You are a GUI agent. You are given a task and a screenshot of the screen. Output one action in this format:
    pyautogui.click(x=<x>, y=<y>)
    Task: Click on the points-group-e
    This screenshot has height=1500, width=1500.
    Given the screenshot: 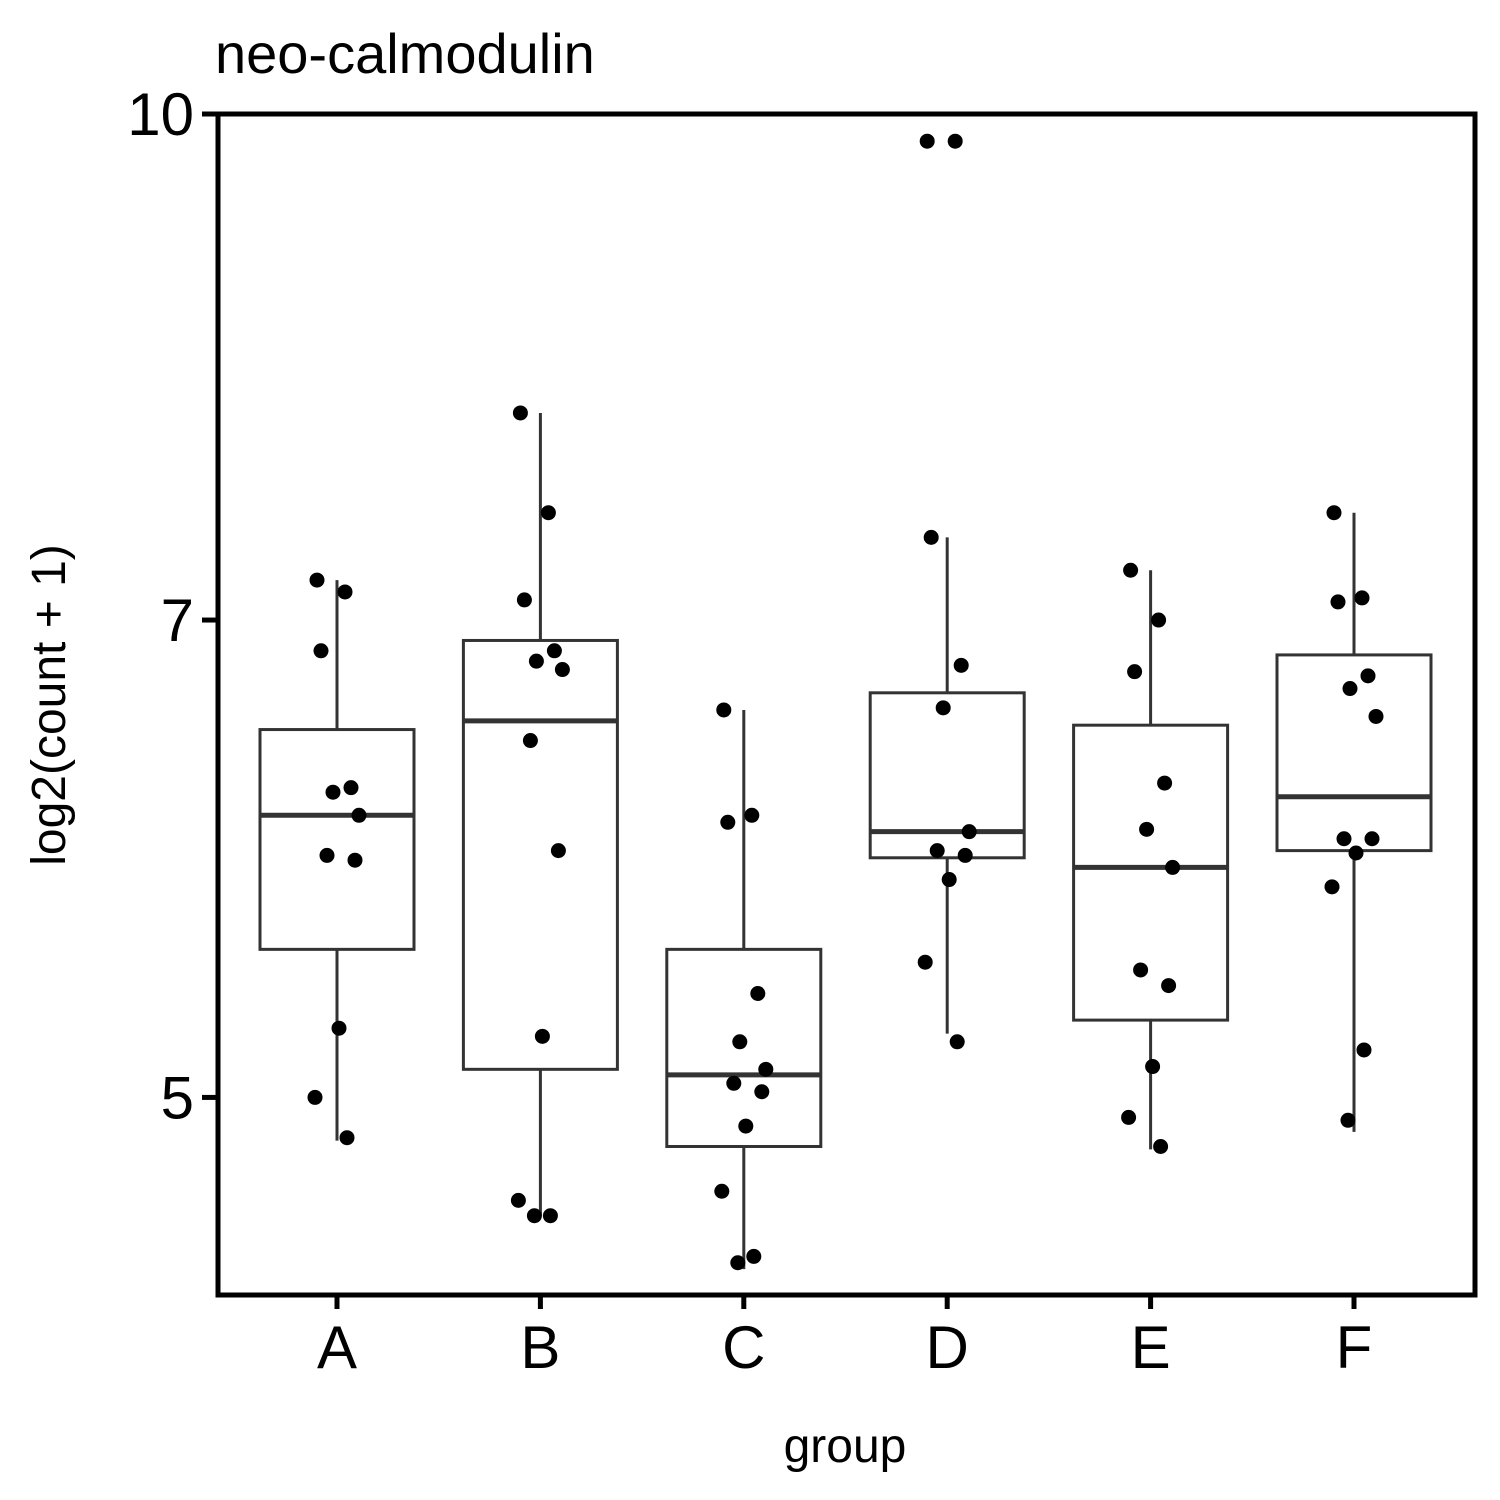 What is the action you would take?
    pyautogui.click(x=1151, y=858)
    